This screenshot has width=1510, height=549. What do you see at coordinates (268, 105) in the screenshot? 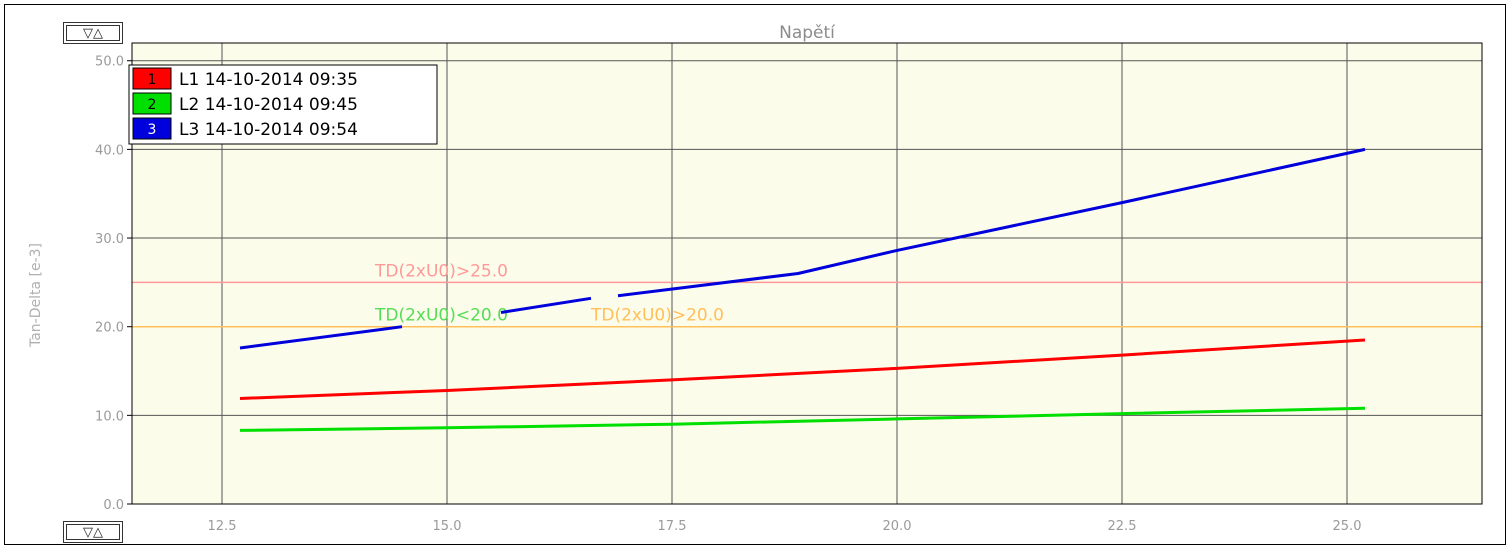
I see `legend-label: L2 14-10-2014 09:45` at bounding box center [268, 105].